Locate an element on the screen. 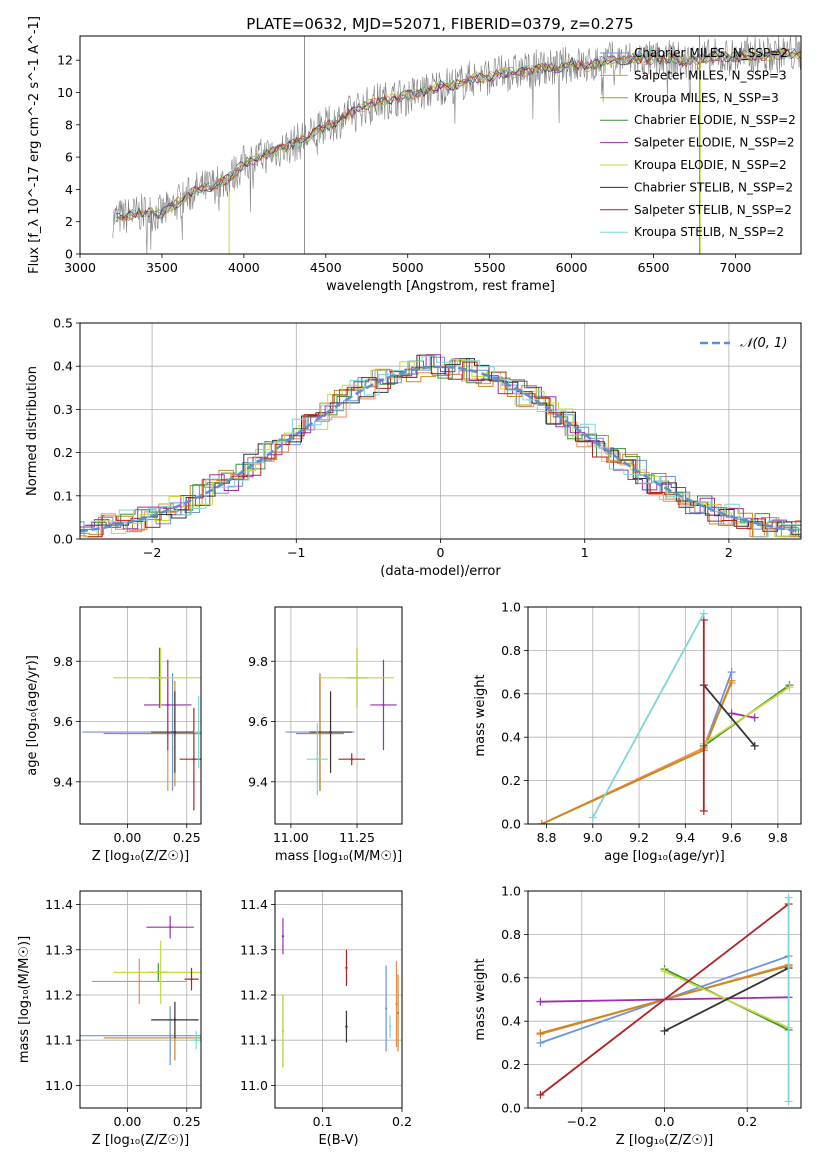 Image resolution: width=819 pixels, height=1170 pixels. x-tick-label: 0.25 is located at coordinates (187, 837).